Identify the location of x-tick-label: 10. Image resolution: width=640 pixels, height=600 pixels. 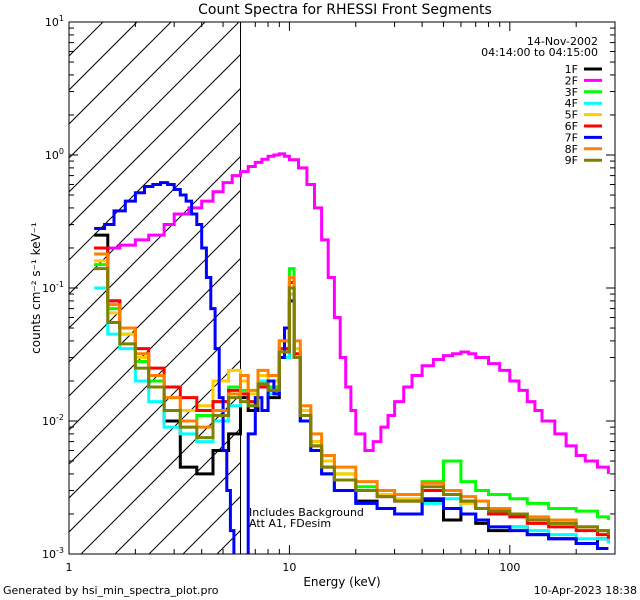
(289, 567).